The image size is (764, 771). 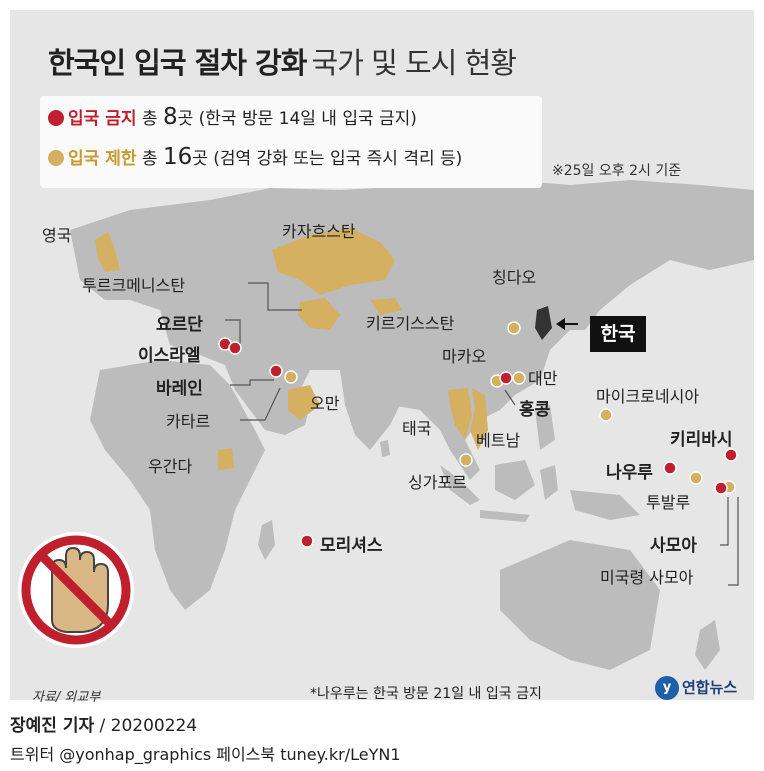 What do you see at coordinates (567, 324) in the screenshot?
I see `arrow-left-icon` at bounding box center [567, 324].